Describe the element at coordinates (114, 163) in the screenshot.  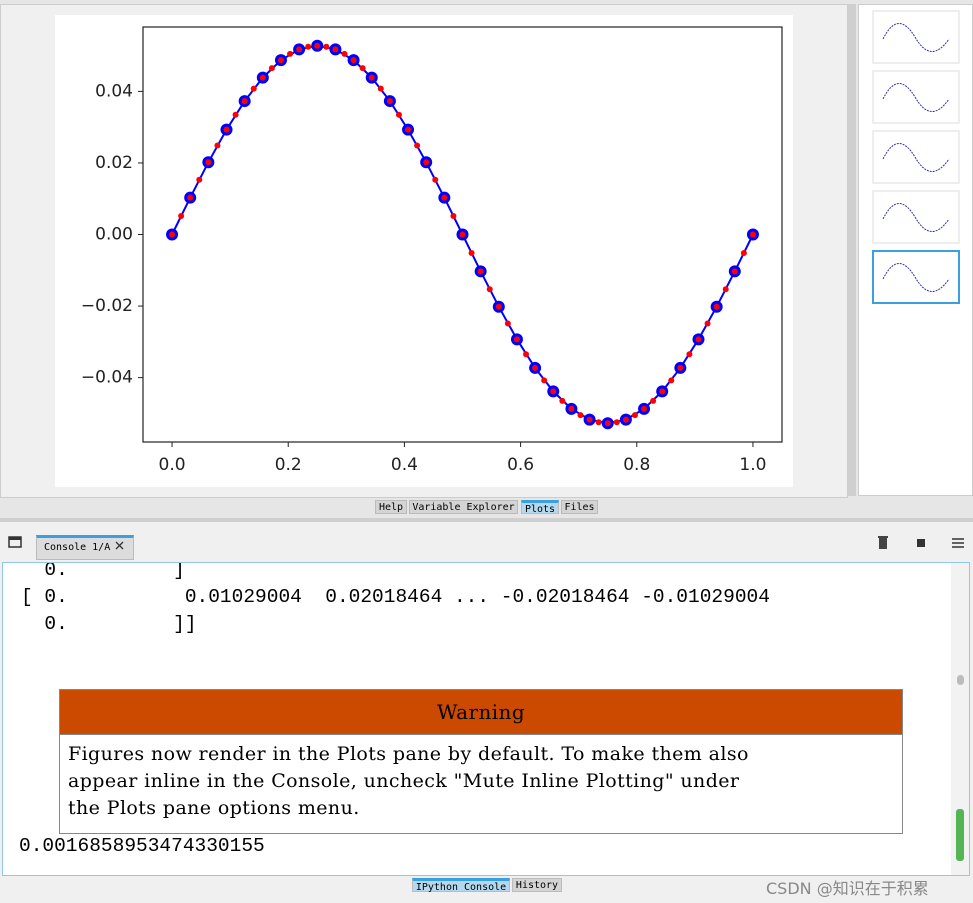
I see `y-tick-label: 0.02` at that location.